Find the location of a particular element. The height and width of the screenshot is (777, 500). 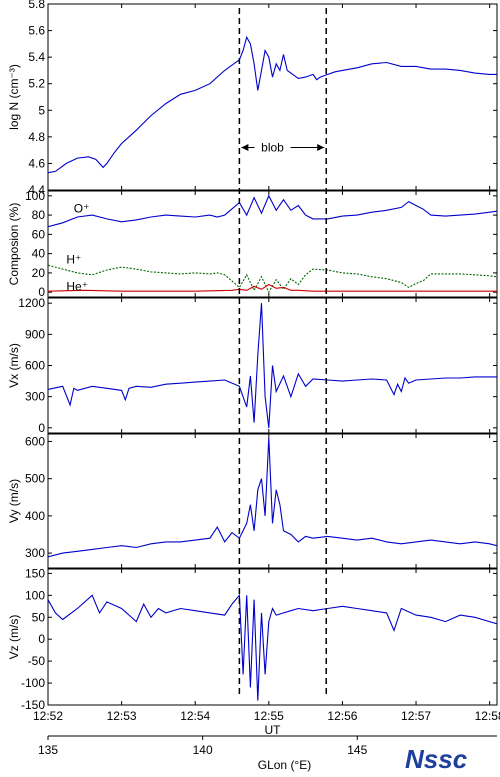

x-tick-label: 12:55 is located at coordinates (269, 716).